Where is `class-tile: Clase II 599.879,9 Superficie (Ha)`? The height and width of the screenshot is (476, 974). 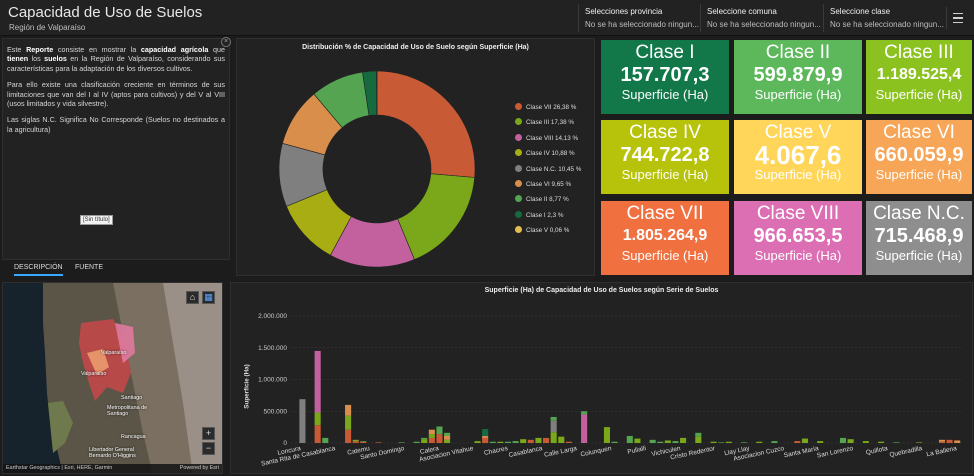
class-tile: Clase II 599.879,9 Superficie (Ha) is located at coordinates (798, 77).